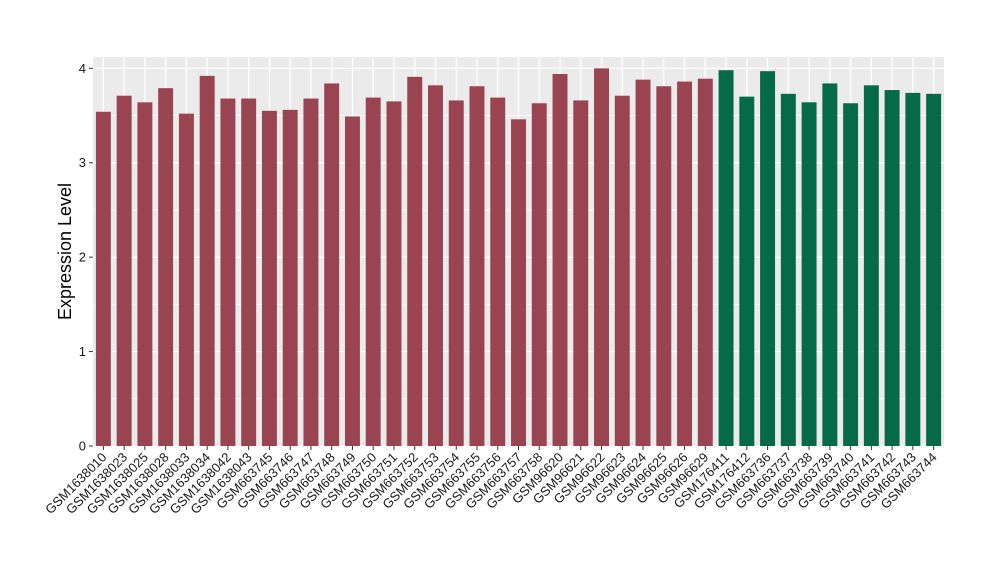 The image size is (1000, 580). What do you see at coordinates (82, 68) in the screenshot?
I see `y-tick-label: 4` at bounding box center [82, 68].